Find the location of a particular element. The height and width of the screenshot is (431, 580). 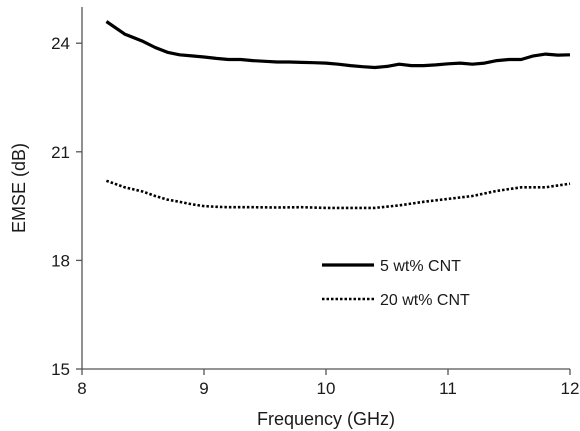

series-line-5wt-cnt is located at coordinates (338, 45).